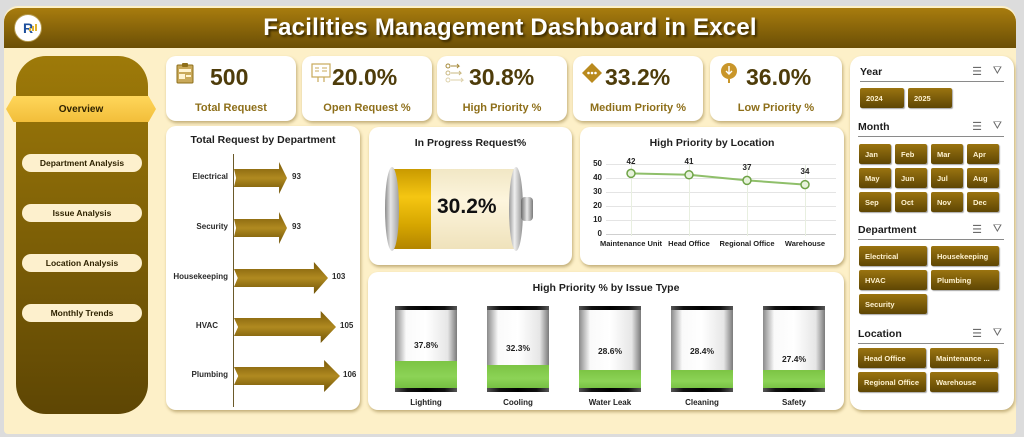  I want to click on point-label: 37, so click(747, 167).